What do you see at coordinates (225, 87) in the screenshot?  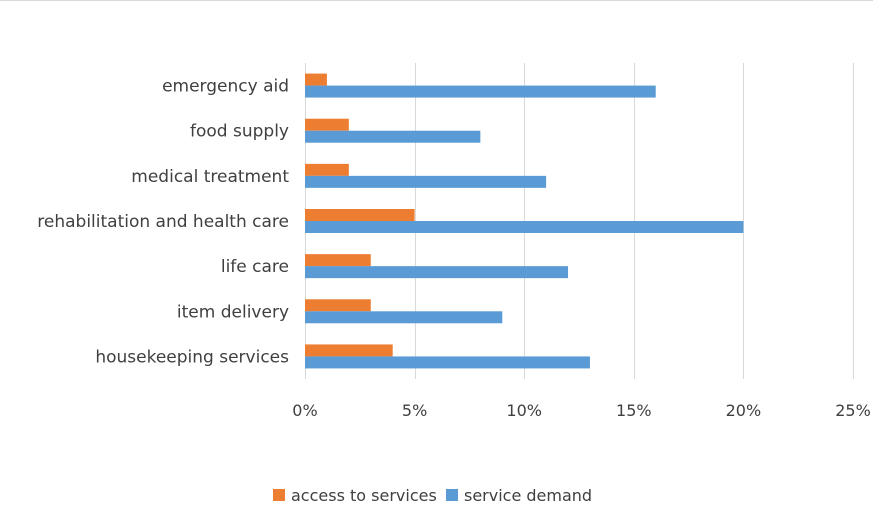 I see `category-label: emergency aid` at bounding box center [225, 87].